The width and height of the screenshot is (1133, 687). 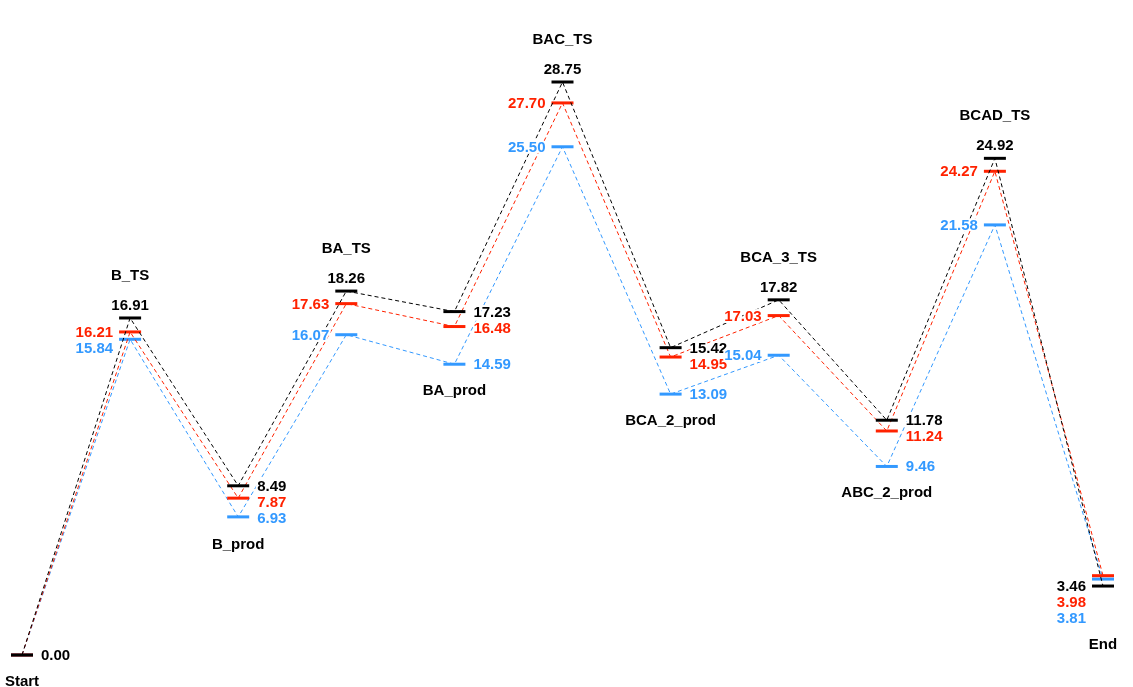 What do you see at coordinates (94, 347) in the screenshot?
I see `data-label: 15.84` at bounding box center [94, 347].